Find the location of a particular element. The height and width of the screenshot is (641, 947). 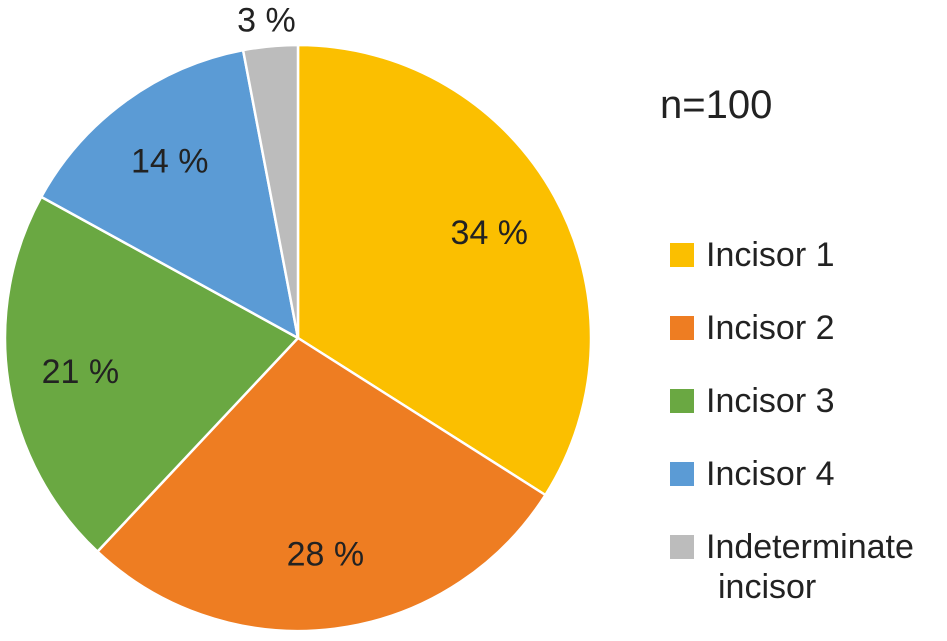

slice-label-incisor-1: 34 % is located at coordinates (490, 233).